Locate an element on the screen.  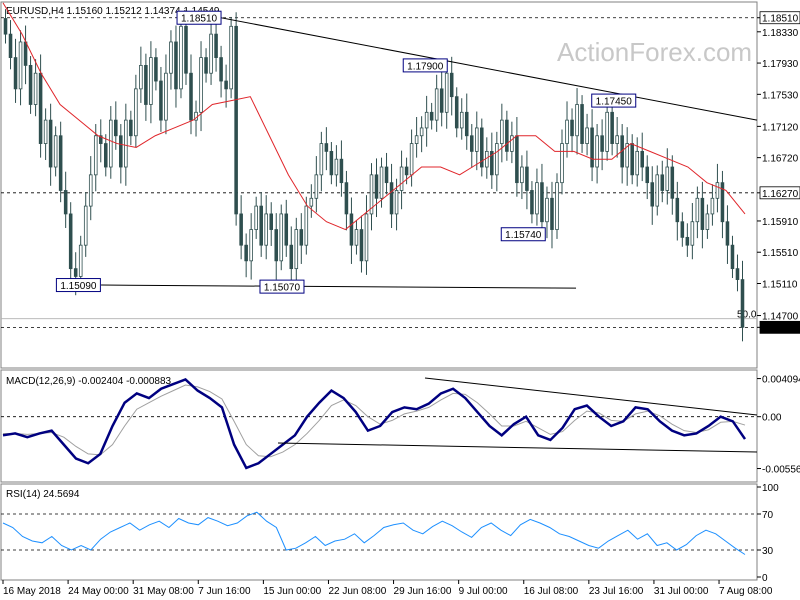
svg-text: 1.18510 is located at coordinates (199, 19).